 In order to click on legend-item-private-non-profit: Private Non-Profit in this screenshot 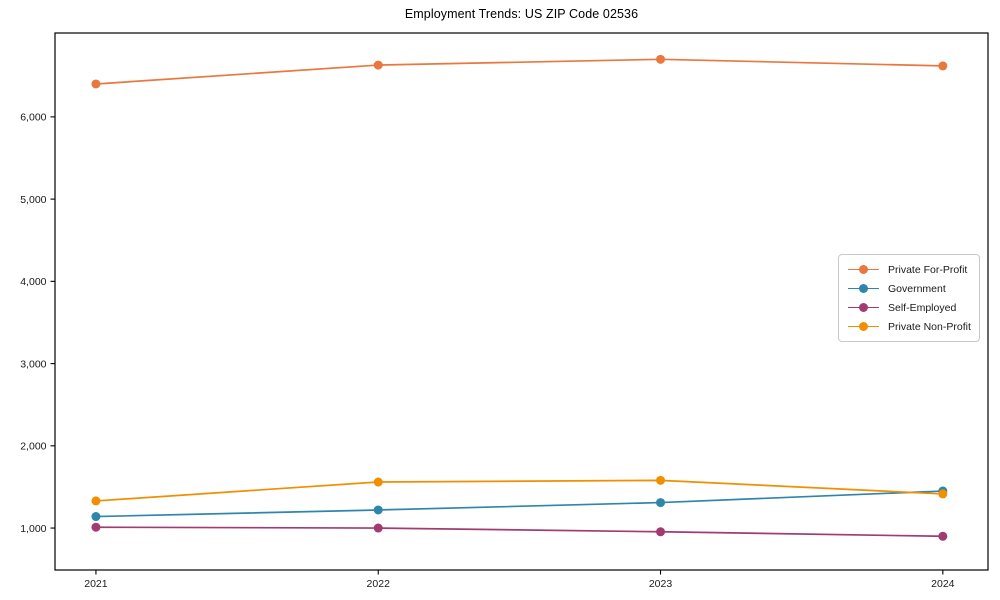, I will do `click(911, 327)`.